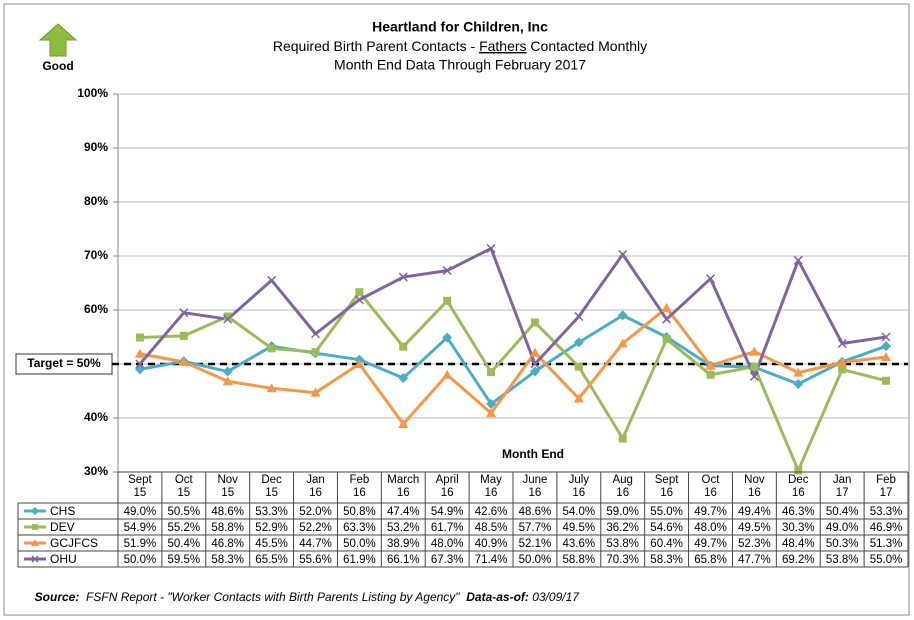  What do you see at coordinates (64, 363) in the screenshot?
I see `target-label: Target = 50%` at bounding box center [64, 363].